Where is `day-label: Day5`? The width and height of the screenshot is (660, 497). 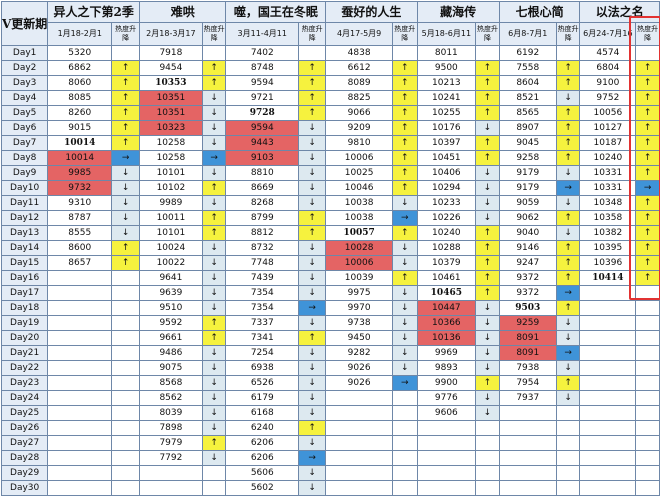
day-label: Day5 is located at coordinates (24, 113).